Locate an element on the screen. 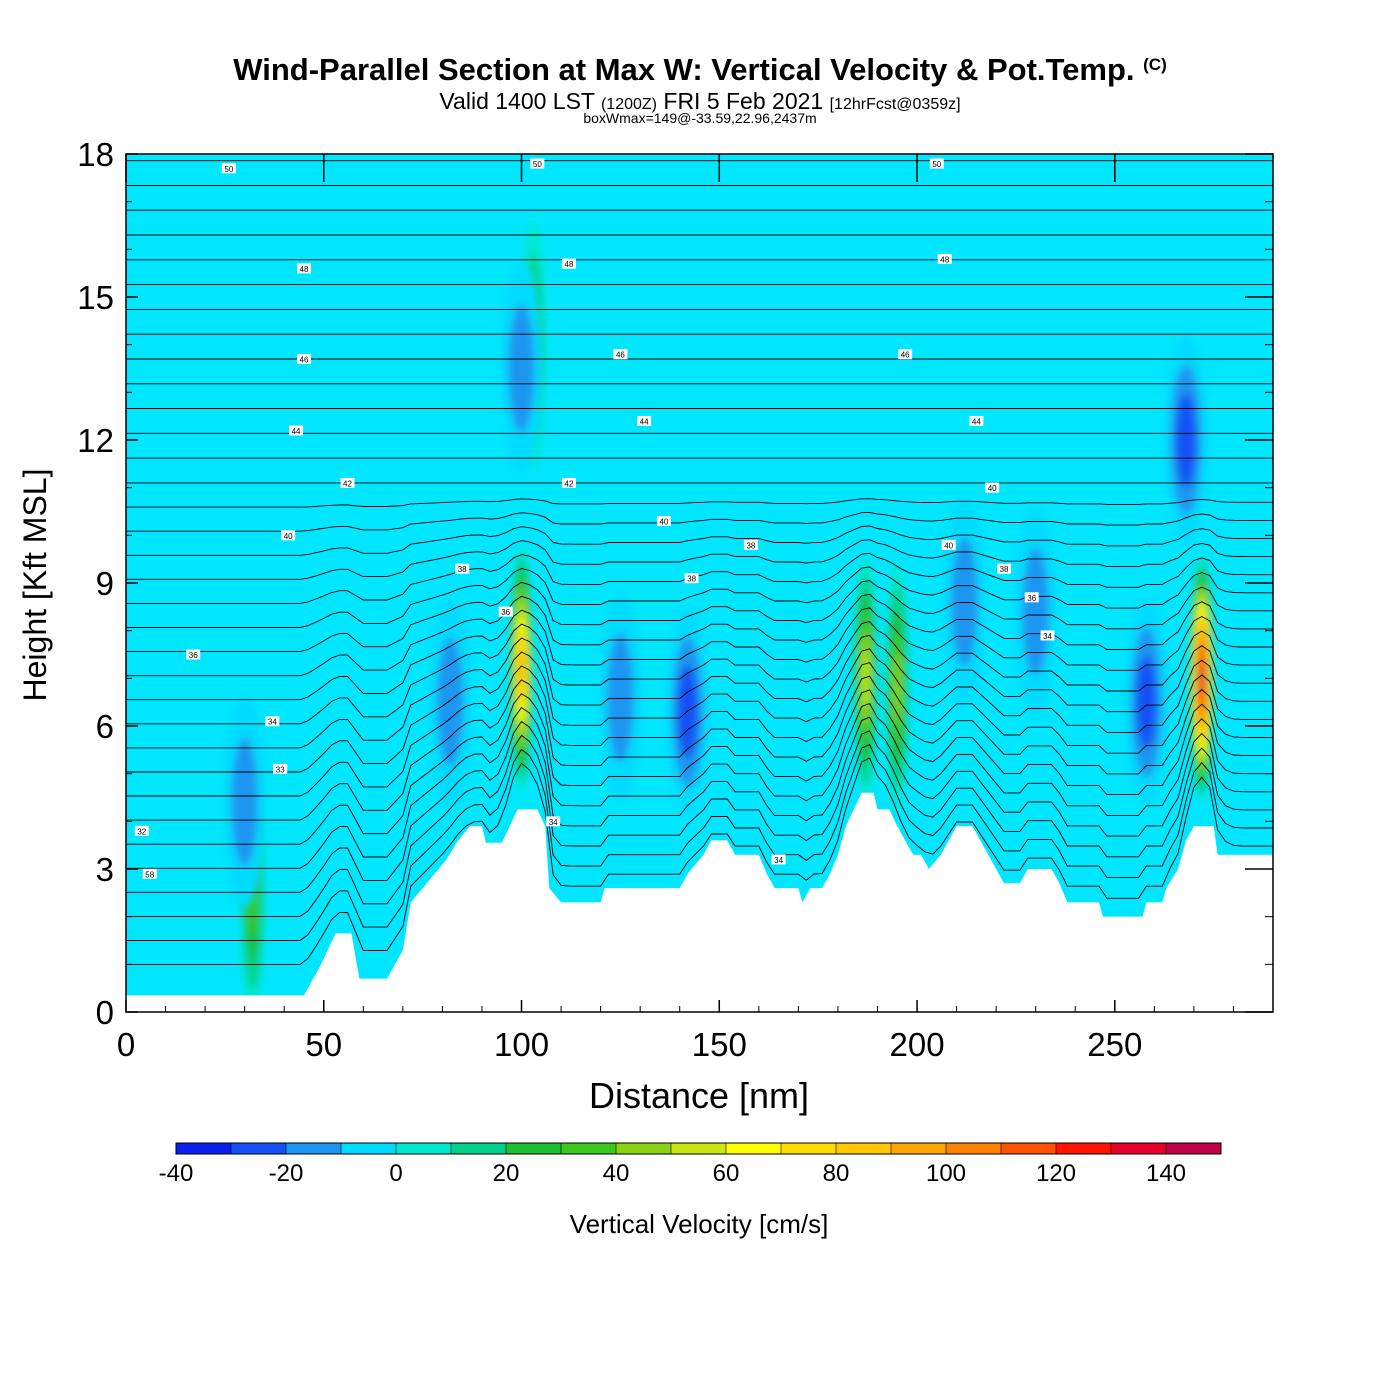  colorbar-frame is located at coordinates (698, 1148).